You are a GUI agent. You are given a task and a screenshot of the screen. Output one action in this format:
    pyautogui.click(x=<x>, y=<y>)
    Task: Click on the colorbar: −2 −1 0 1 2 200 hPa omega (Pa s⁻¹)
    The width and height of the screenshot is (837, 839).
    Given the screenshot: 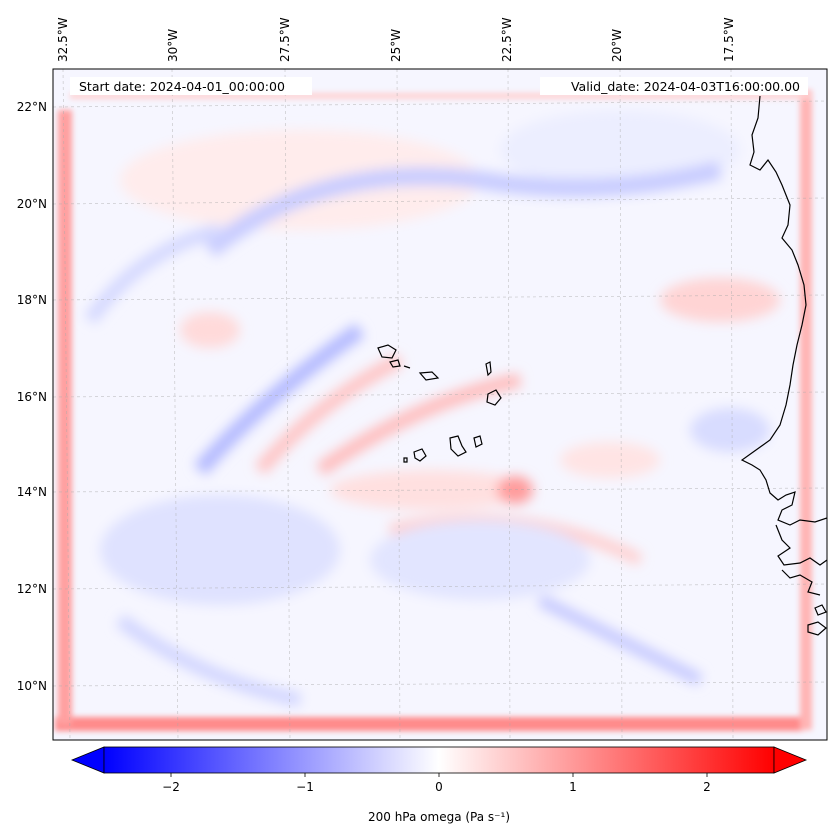 What is the action you would take?
    pyautogui.click(x=439, y=785)
    